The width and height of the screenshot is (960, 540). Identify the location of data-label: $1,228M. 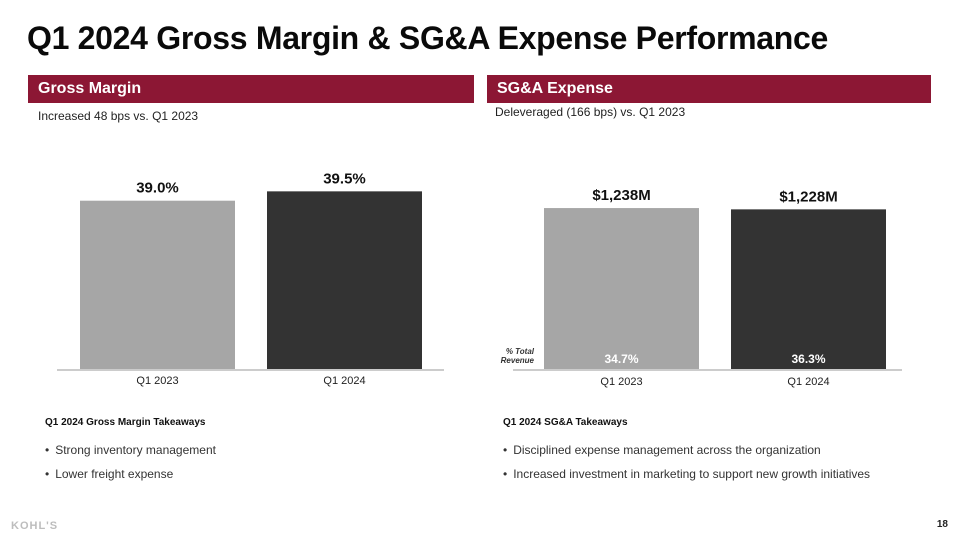
(808, 196).